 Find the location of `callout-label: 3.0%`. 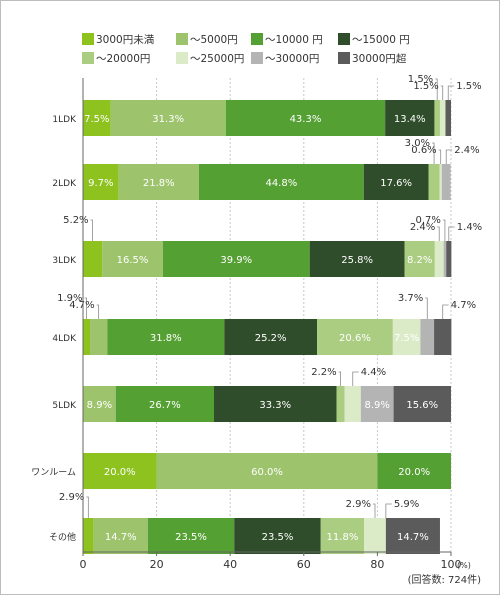

callout-label: 3.0% is located at coordinates (417, 143).